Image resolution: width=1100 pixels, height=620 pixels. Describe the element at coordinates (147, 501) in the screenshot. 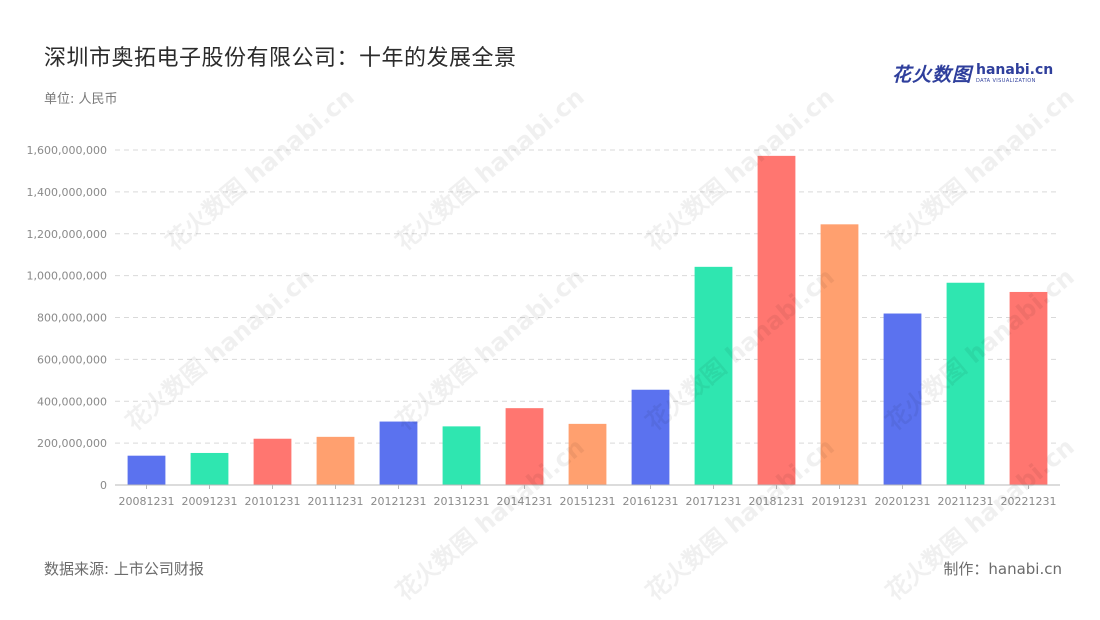

I see `x-tick-label: 20081231` at that location.